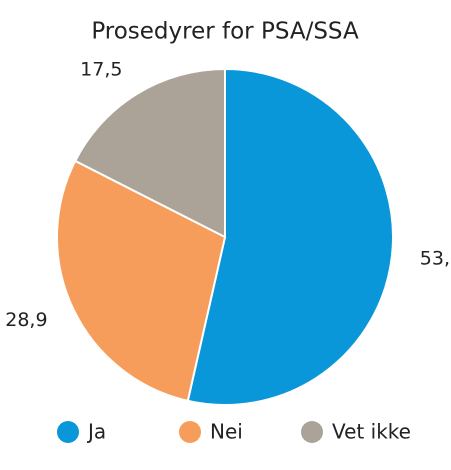 The height and width of the screenshot is (470, 451). What do you see at coordinates (435, 258) in the screenshot?
I see `data-label: 53,5` at bounding box center [435, 258].